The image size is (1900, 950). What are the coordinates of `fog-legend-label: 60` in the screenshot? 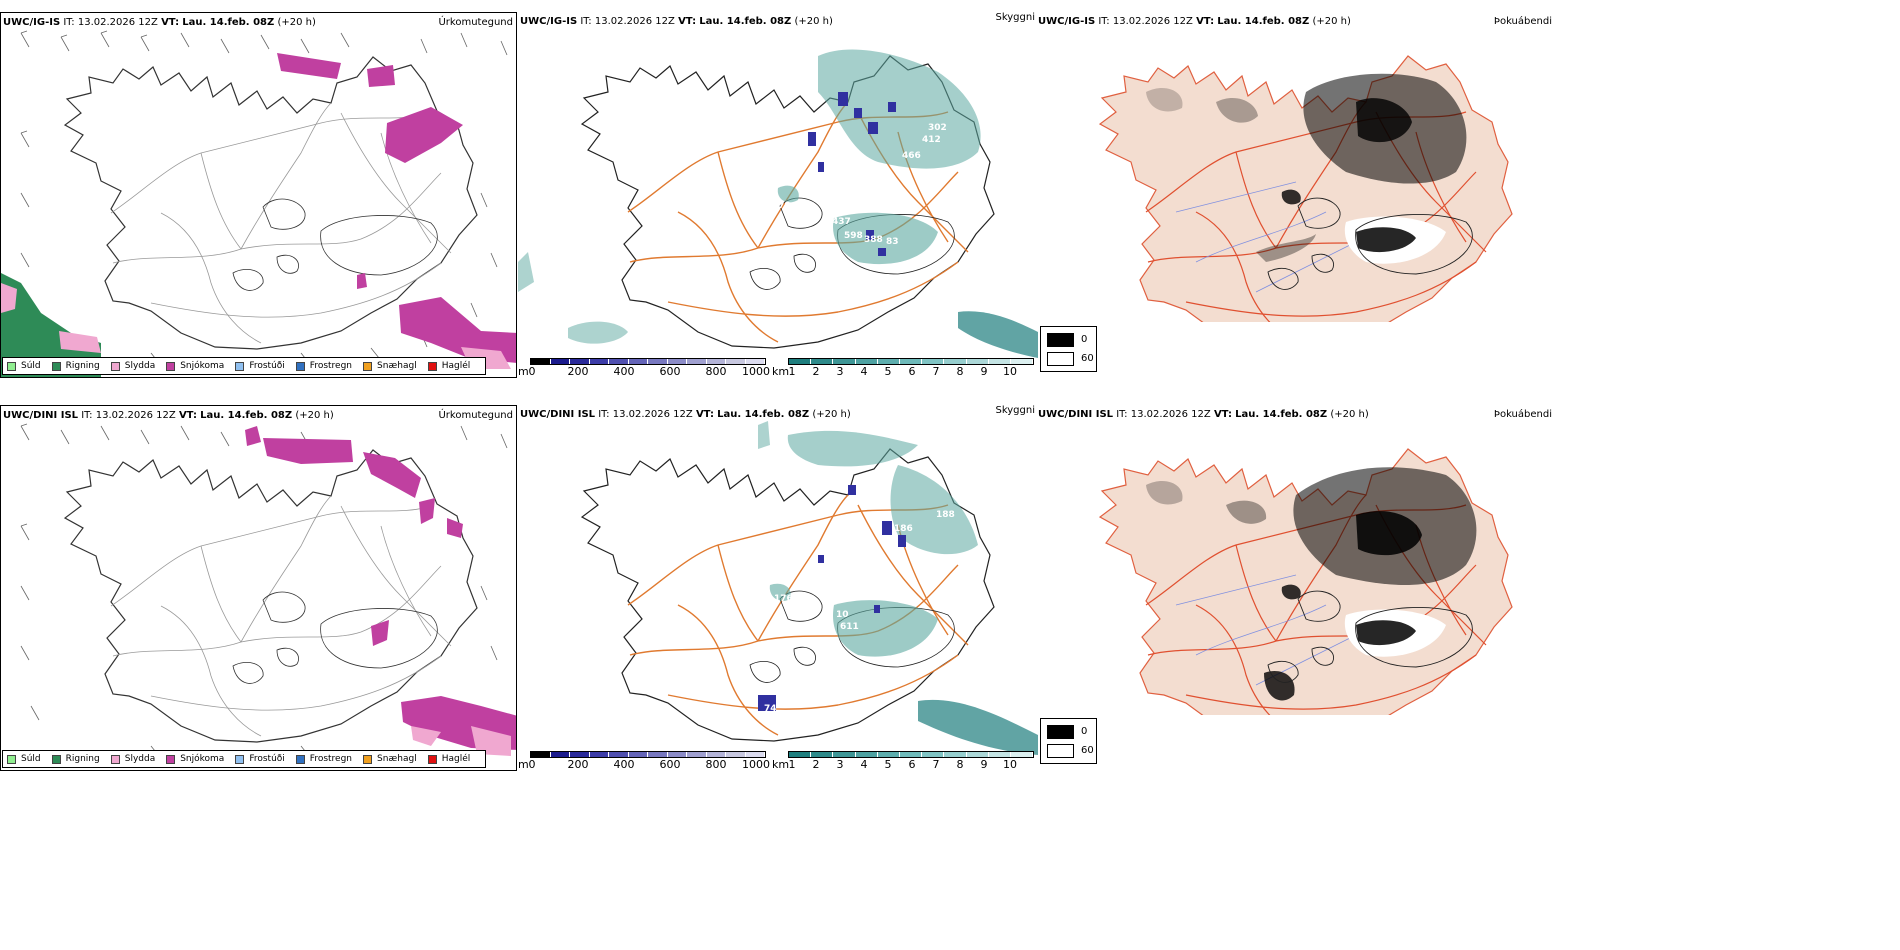 It's located at (1087, 750).